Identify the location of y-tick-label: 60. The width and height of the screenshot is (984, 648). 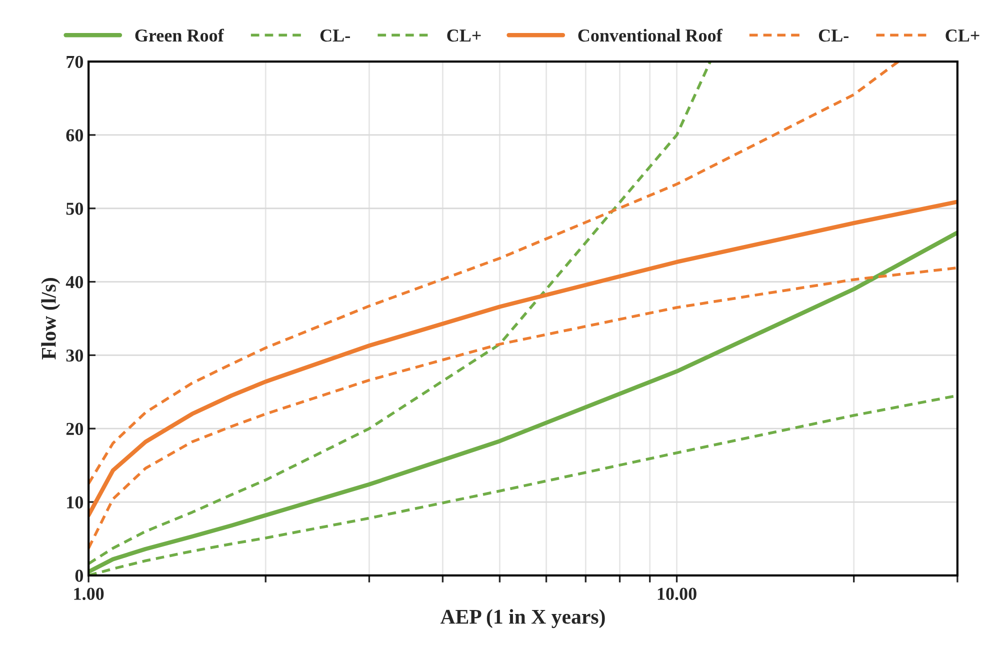
(75, 135).